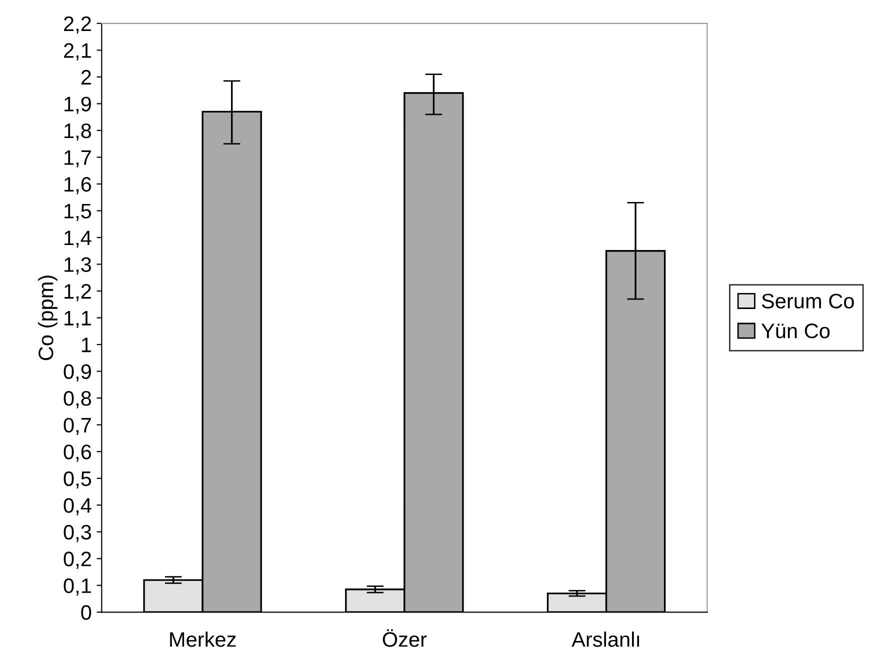 The height and width of the screenshot is (669, 884). Describe the element at coordinates (77, 373) in the screenshot. I see `y-tick-label: 0,9` at that location.